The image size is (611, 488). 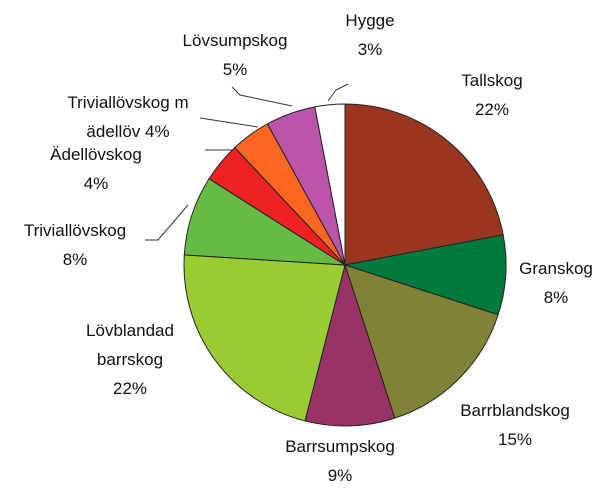 I want to click on category-name: Hygge, so click(x=370, y=20).